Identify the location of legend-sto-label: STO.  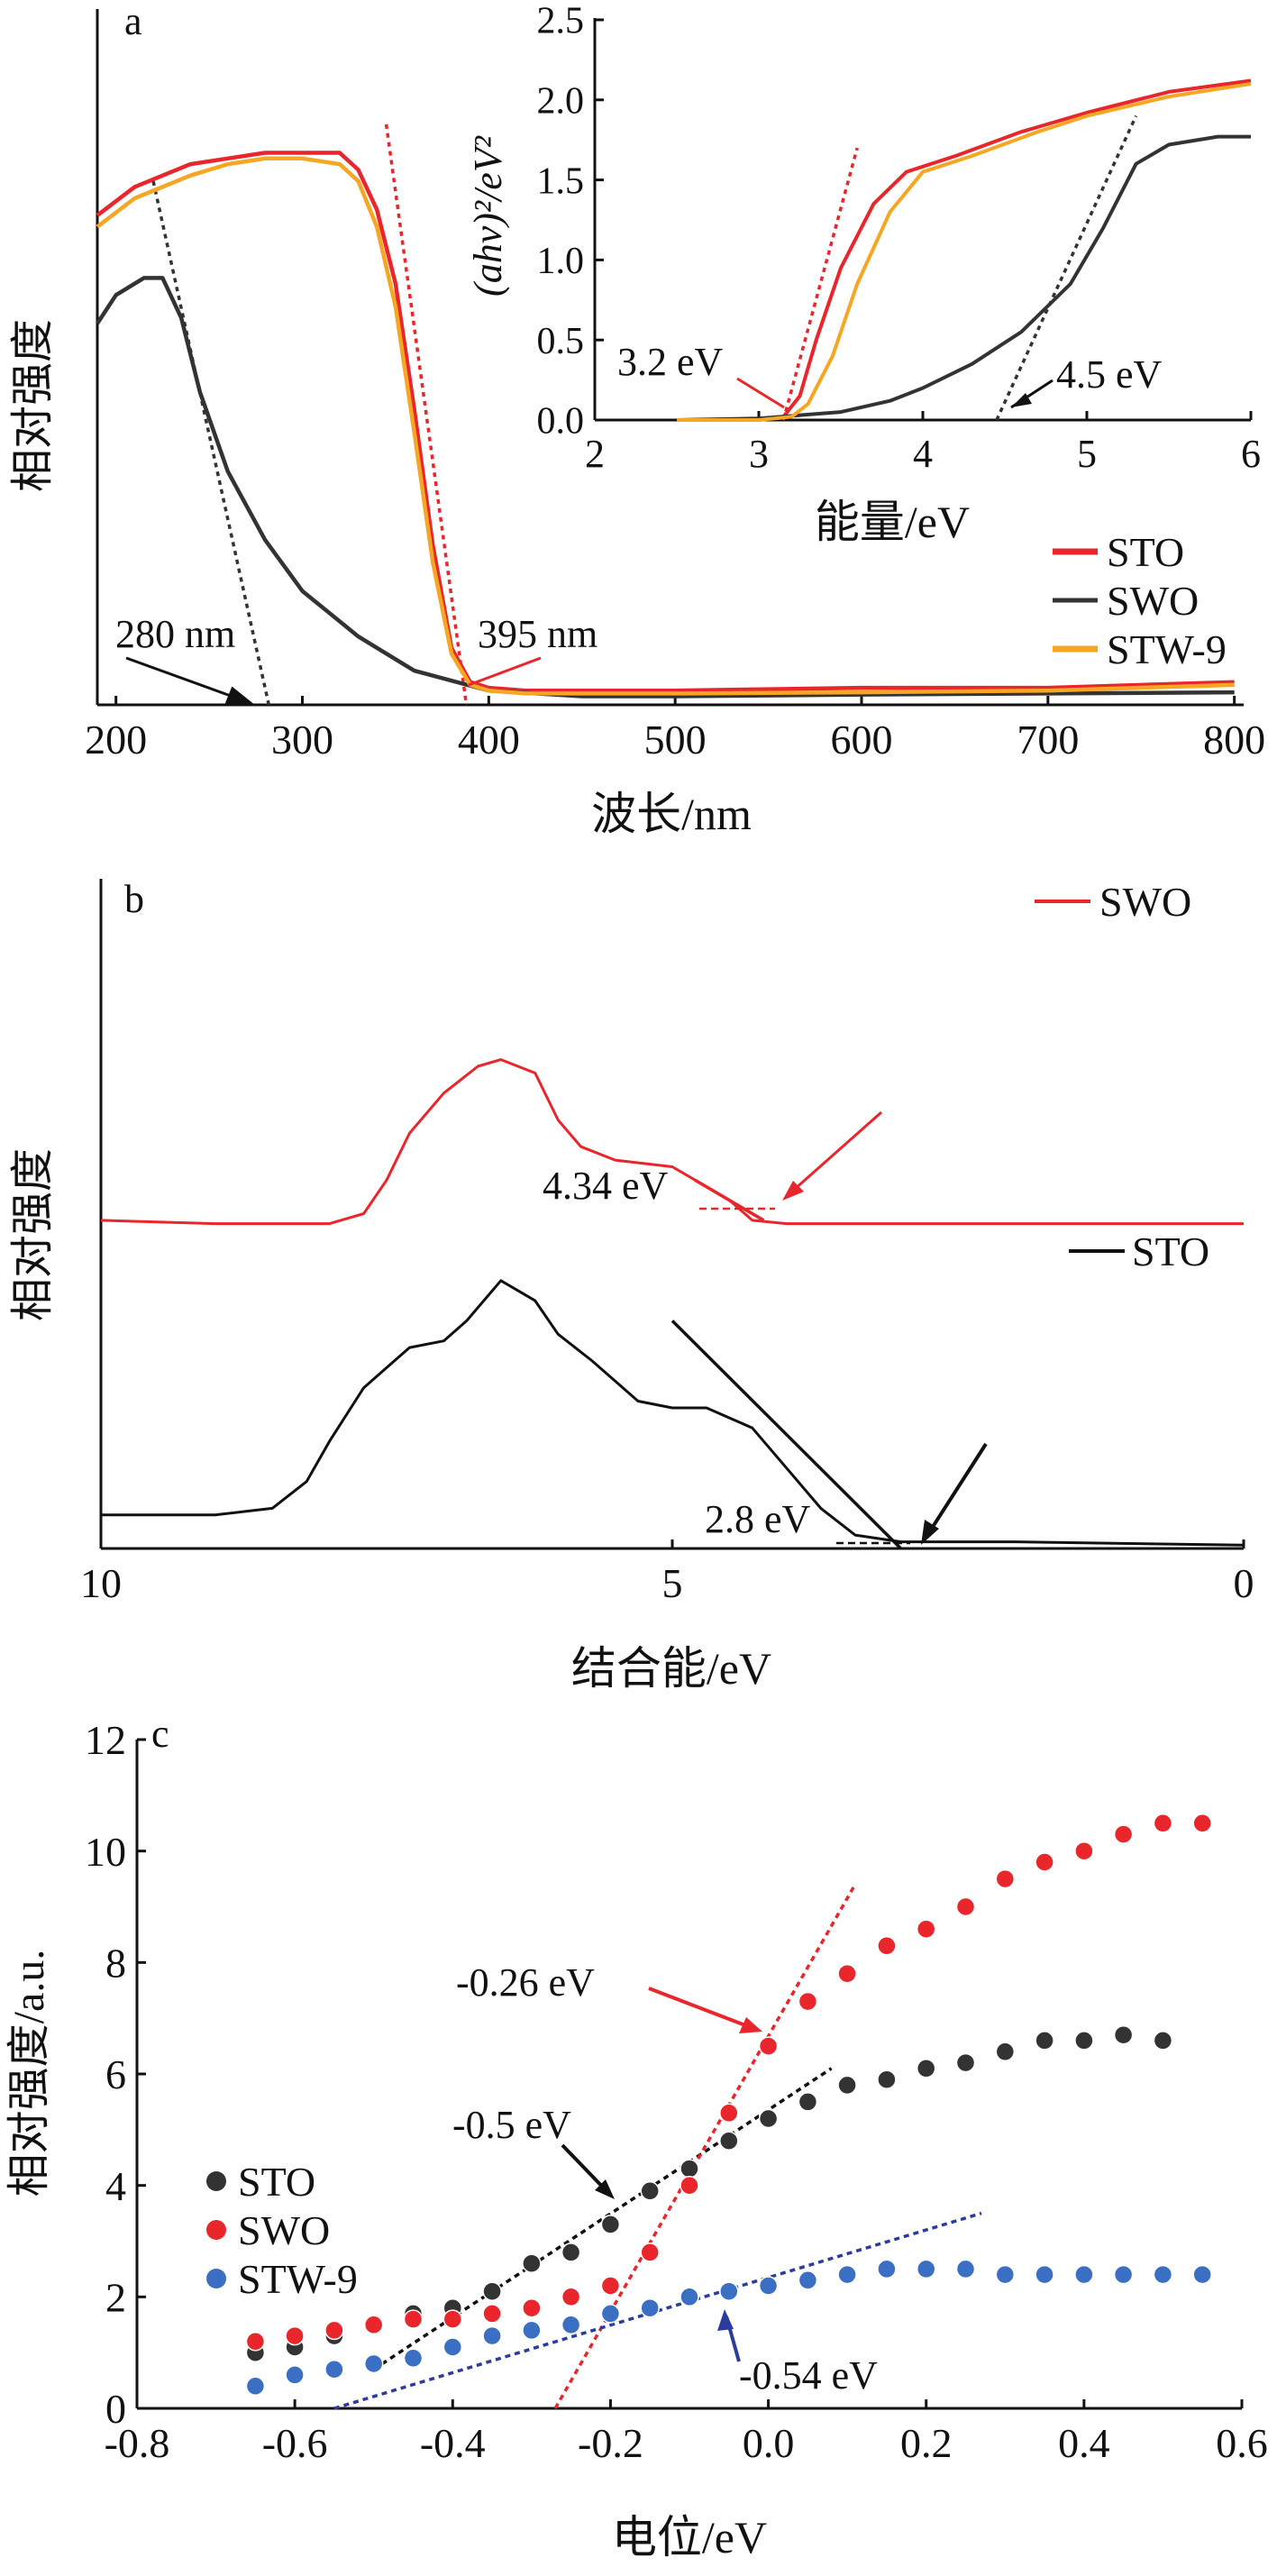
(1145, 552).